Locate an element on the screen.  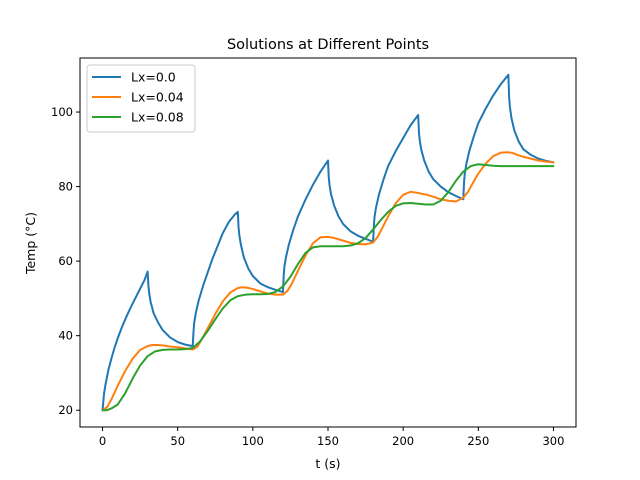
y-axis-label: Temp (°C) is located at coordinates (30, 243).